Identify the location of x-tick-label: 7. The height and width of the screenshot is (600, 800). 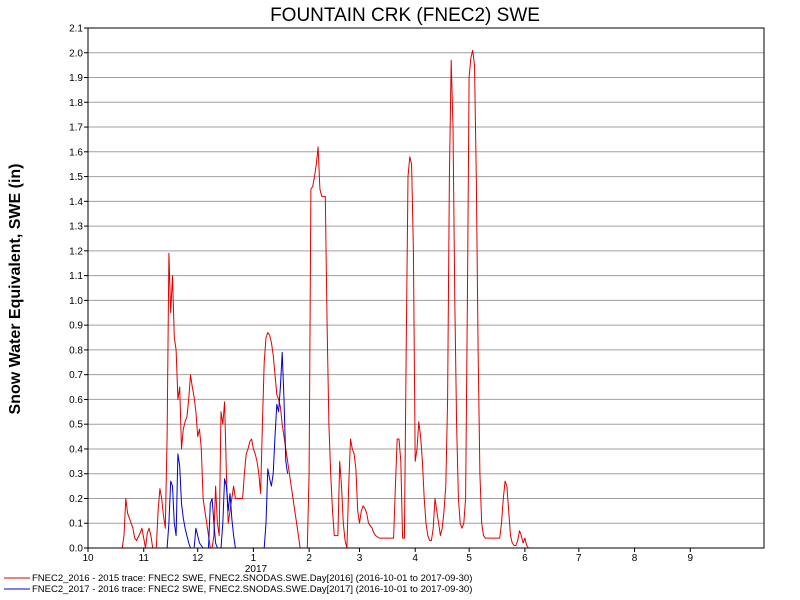
(579, 558).